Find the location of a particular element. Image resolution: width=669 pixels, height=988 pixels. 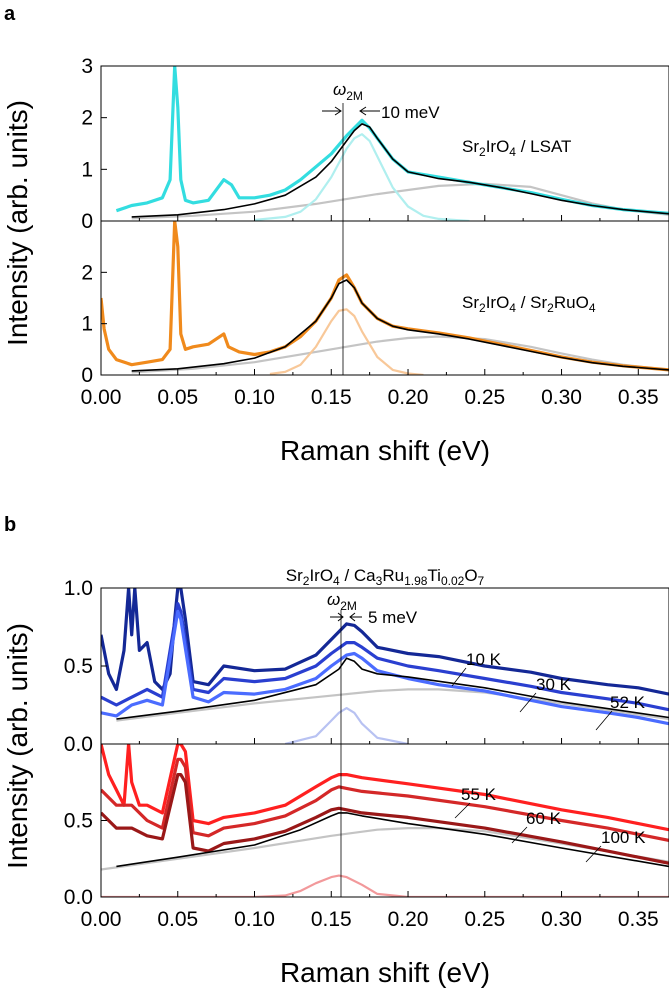

leader-52k is located at coordinates (604, 720).